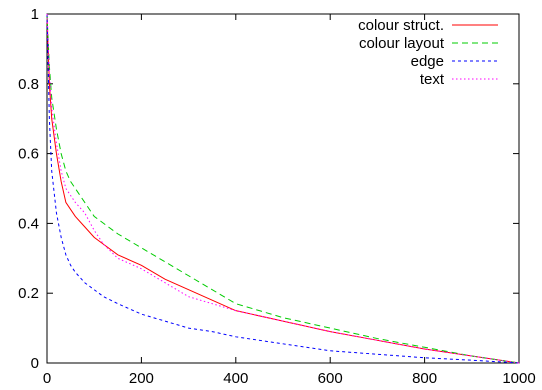 Image resolution: width=542 pixels, height=390 pixels. I want to click on legend-label: colour struct., so click(401, 25).